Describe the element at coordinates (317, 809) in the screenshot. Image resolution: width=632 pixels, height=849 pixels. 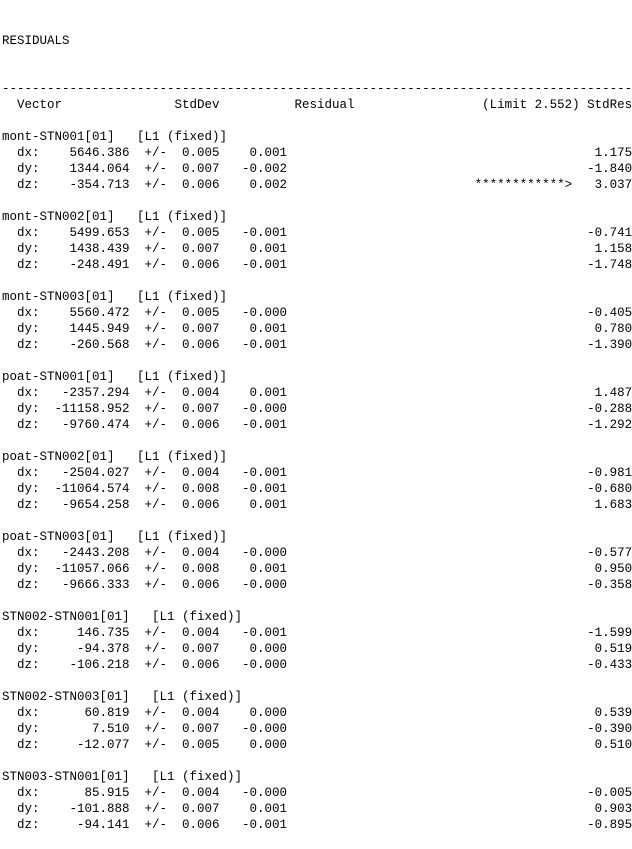
I see `residual-row-line: dy: -101.888 +/- 0.007 0.001 0.903` at that location.